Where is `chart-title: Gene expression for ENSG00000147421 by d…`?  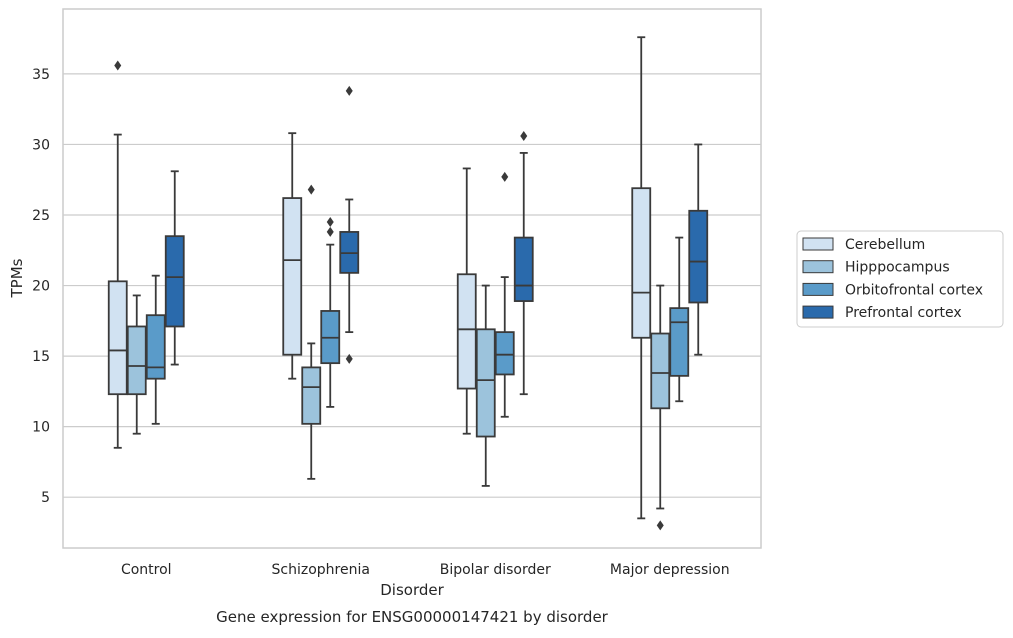 chart-title: Gene expression for ENSG00000147421 by d… is located at coordinates (412, 617).